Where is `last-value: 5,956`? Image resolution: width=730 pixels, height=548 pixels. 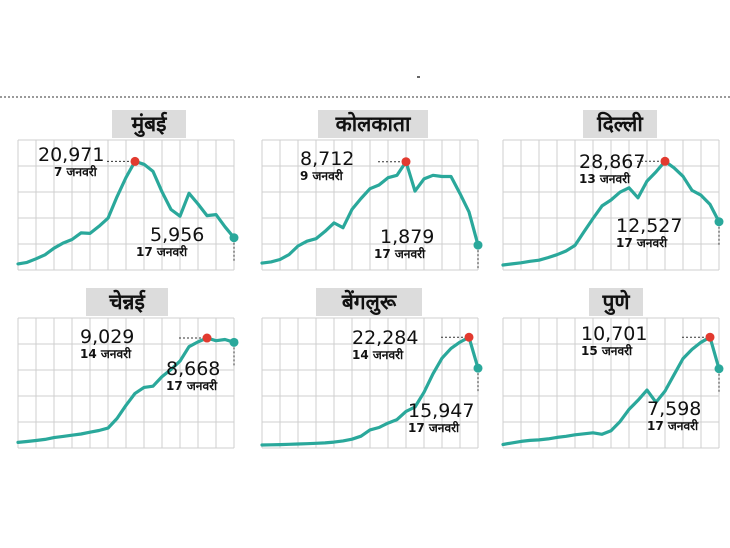
last-value: 5,956 is located at coordinates (177, 235).